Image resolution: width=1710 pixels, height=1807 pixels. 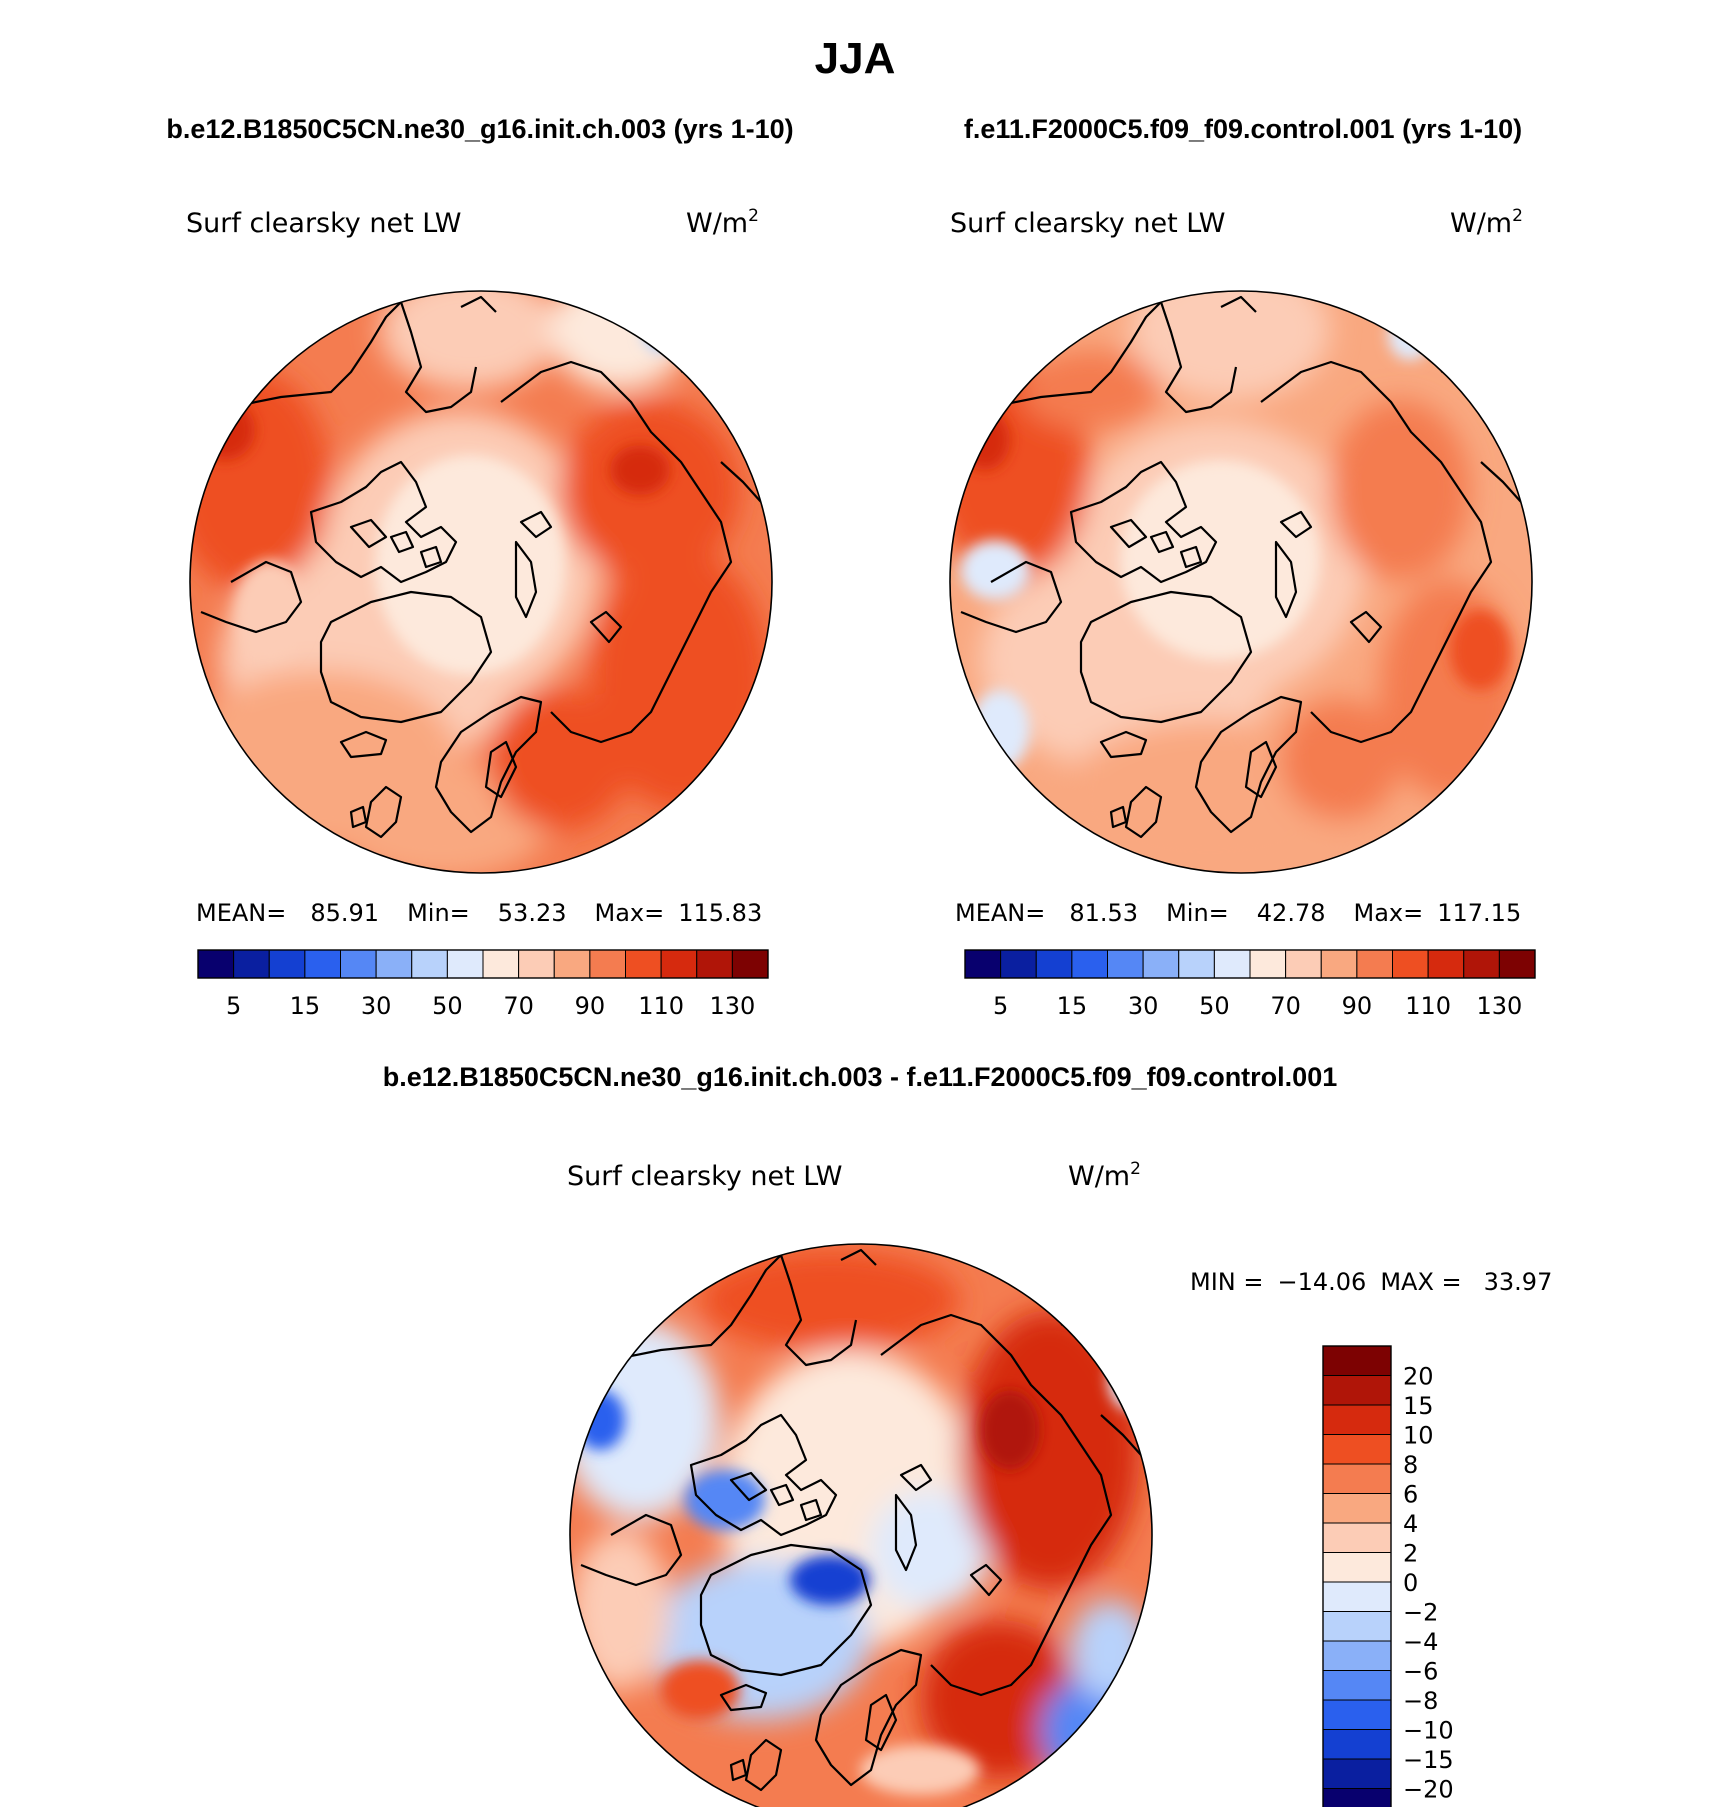 What do you see at coordinates (661, 1006) in the screenshot?
I see `colorbar-a-tick-label: 110` at bounding box center [661, 1006].